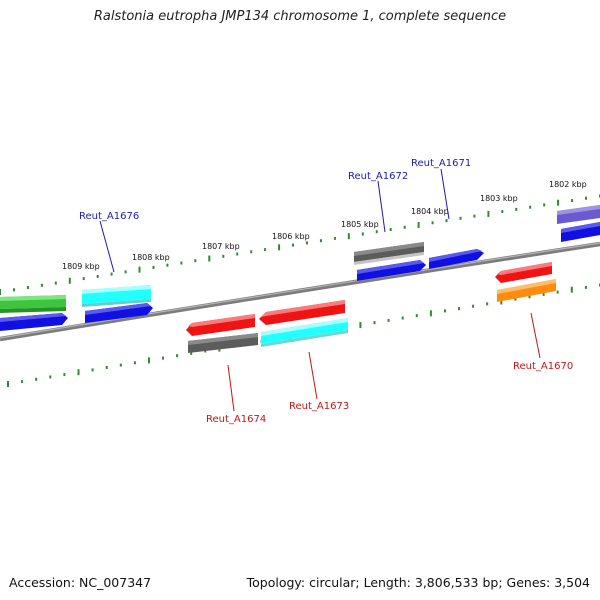 Image resolution: width=600 pixels, height=600 pixels. I want to click on gene-label-a1674: Reut_A1674, so click(236, 419).